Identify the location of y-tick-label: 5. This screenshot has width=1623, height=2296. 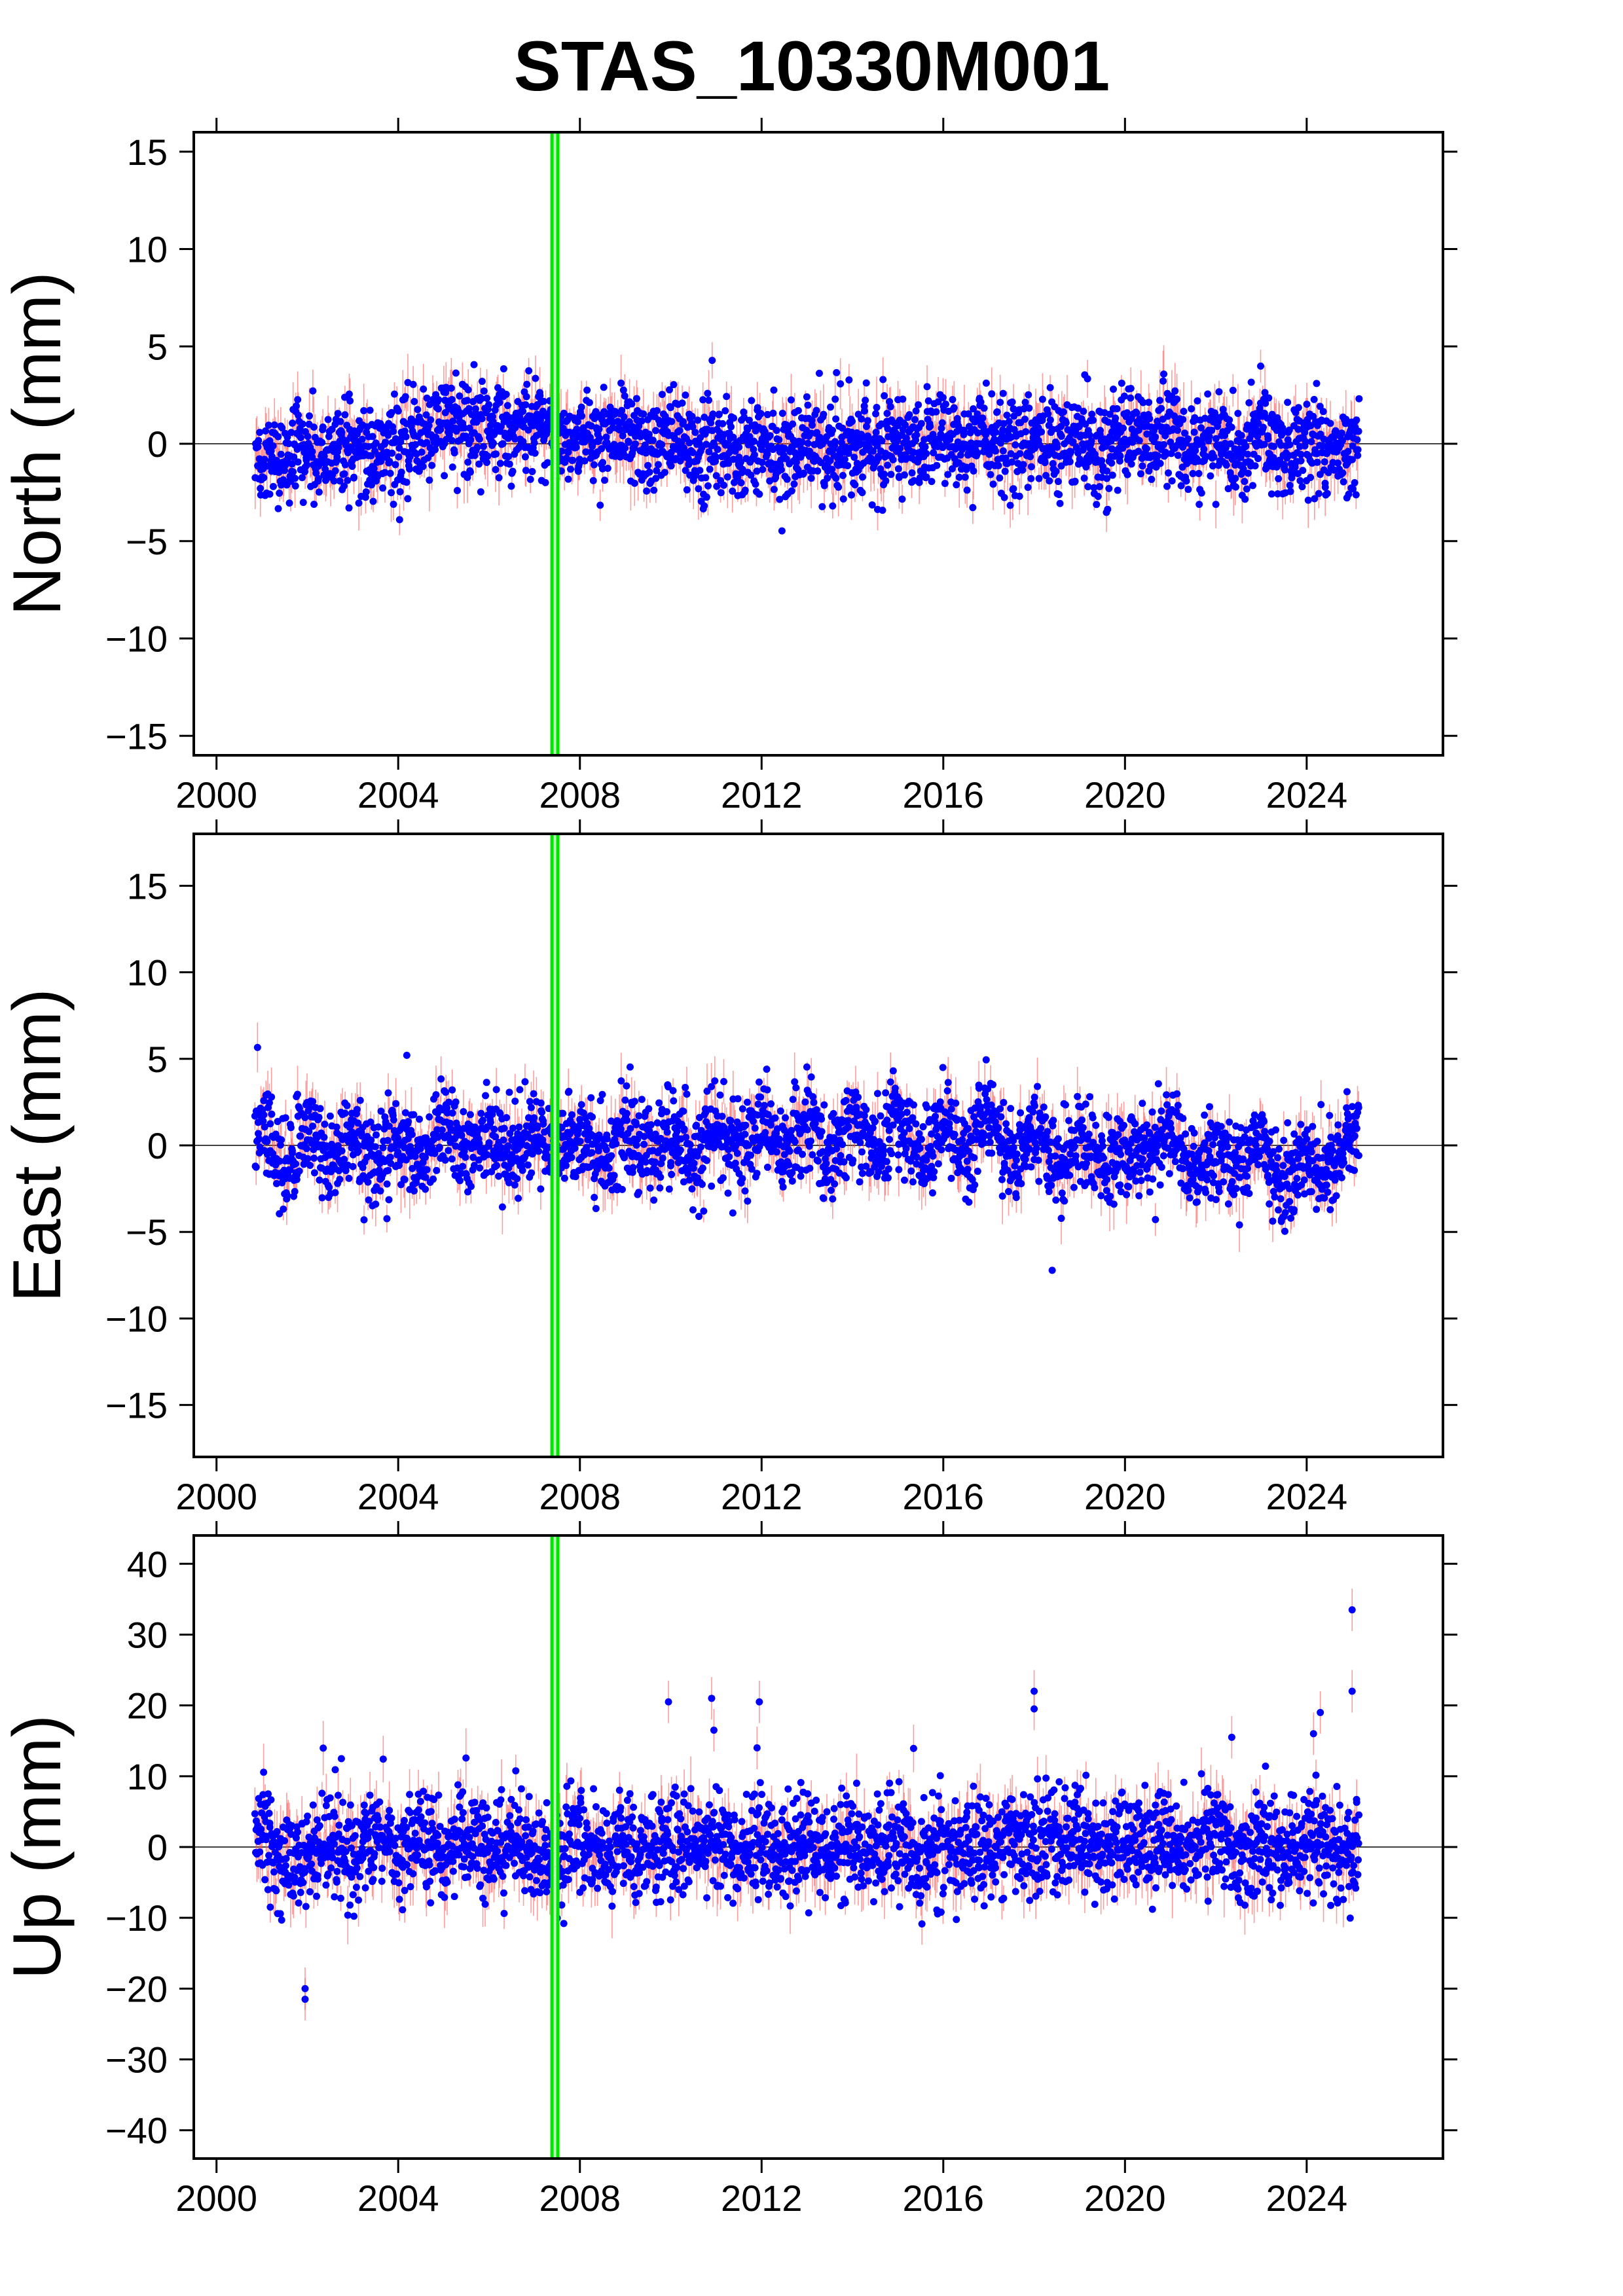
(157, 346).